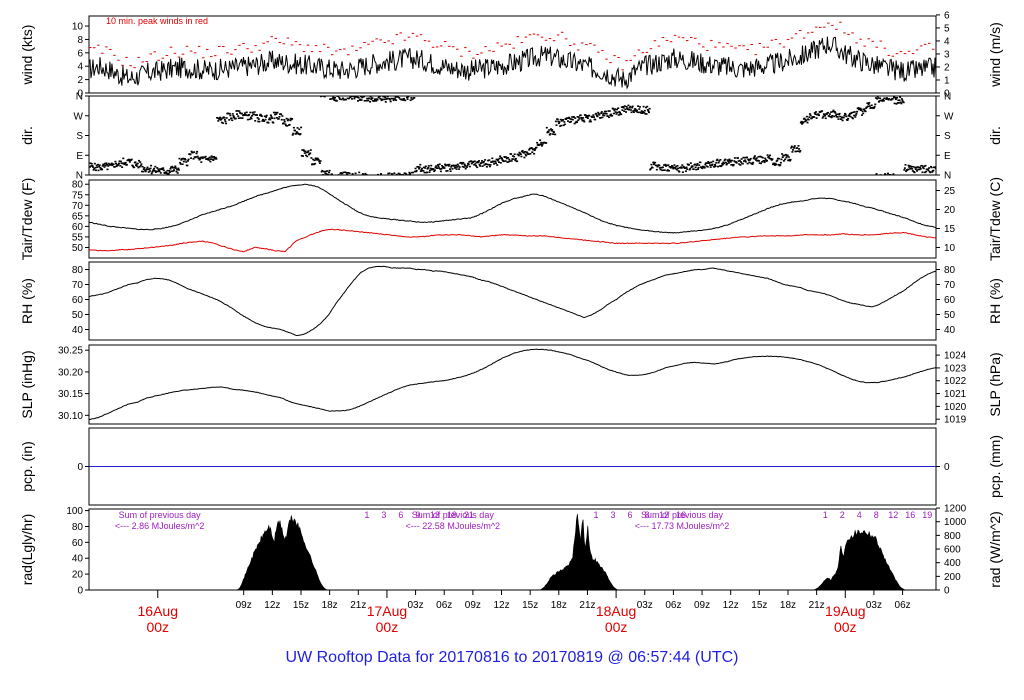  Describe the element at coordinates (27, 466) in the screenshot. I see `ylabel-left: pcp. (in)` at that location.